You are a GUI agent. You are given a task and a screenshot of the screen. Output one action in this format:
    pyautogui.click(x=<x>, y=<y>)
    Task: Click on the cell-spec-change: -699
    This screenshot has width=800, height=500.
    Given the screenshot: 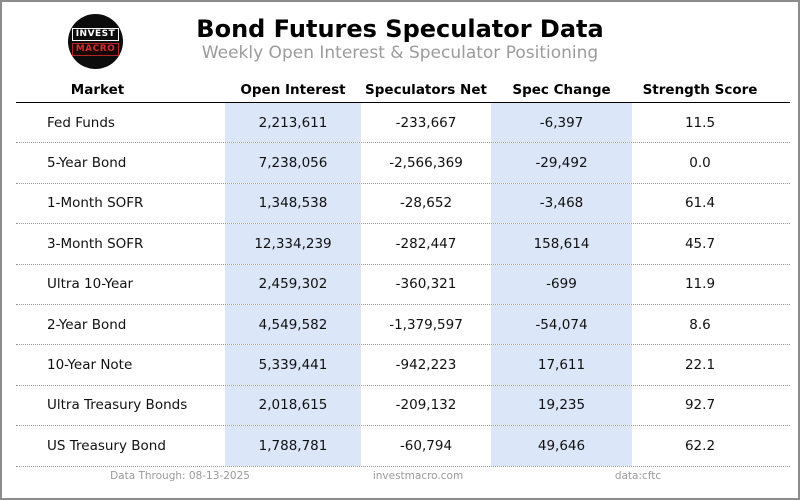 What is the action you would take?
    pyautogui.click(x=561, y=284)
    